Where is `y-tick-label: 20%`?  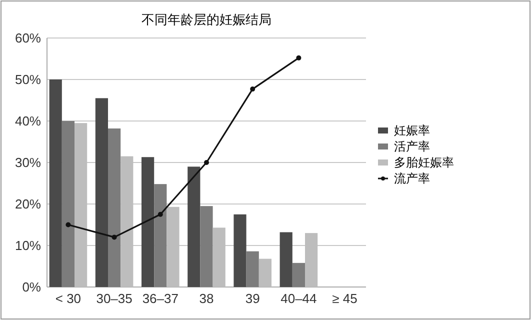 y-tick-label: 20% is located at coordinates (28, 204).